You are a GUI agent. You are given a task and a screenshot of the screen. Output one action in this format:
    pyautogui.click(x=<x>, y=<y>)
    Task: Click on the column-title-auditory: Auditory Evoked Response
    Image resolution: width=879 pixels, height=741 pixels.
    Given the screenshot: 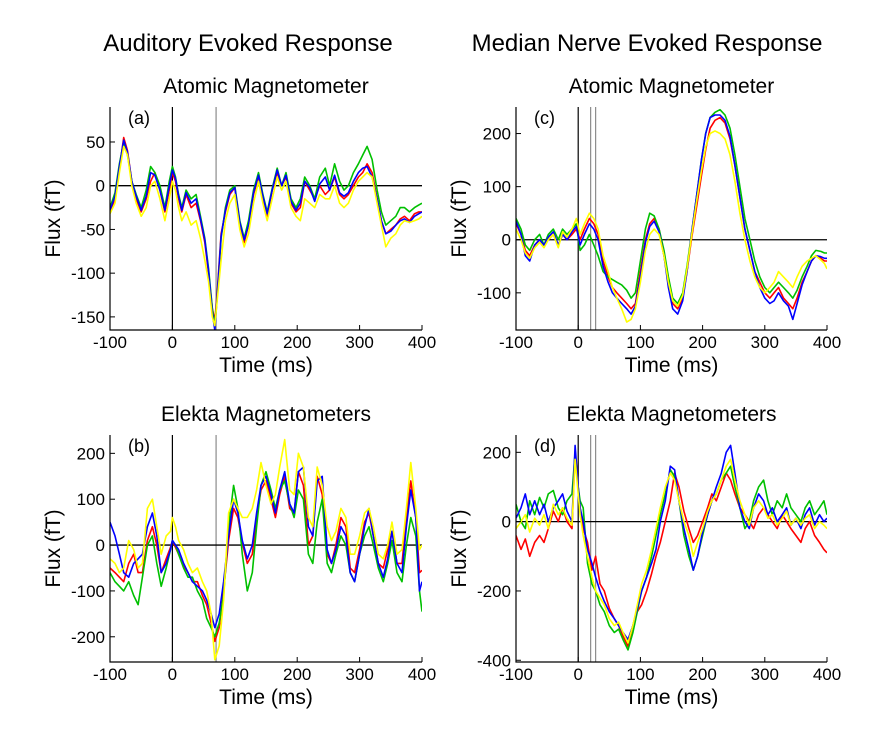 What is the action you would take?
    pyautogui.click(x=248, y=43)
    